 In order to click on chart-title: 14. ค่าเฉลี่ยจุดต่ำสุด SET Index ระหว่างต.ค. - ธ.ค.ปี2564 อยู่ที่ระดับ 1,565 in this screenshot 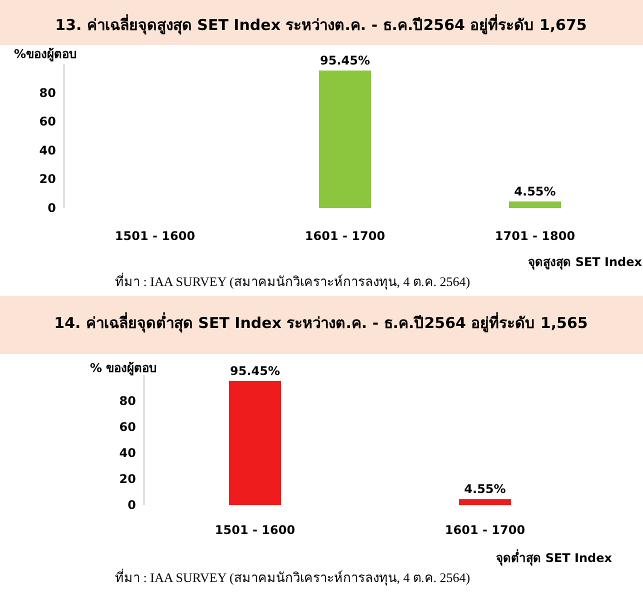, I will do `click(321, 322)`.